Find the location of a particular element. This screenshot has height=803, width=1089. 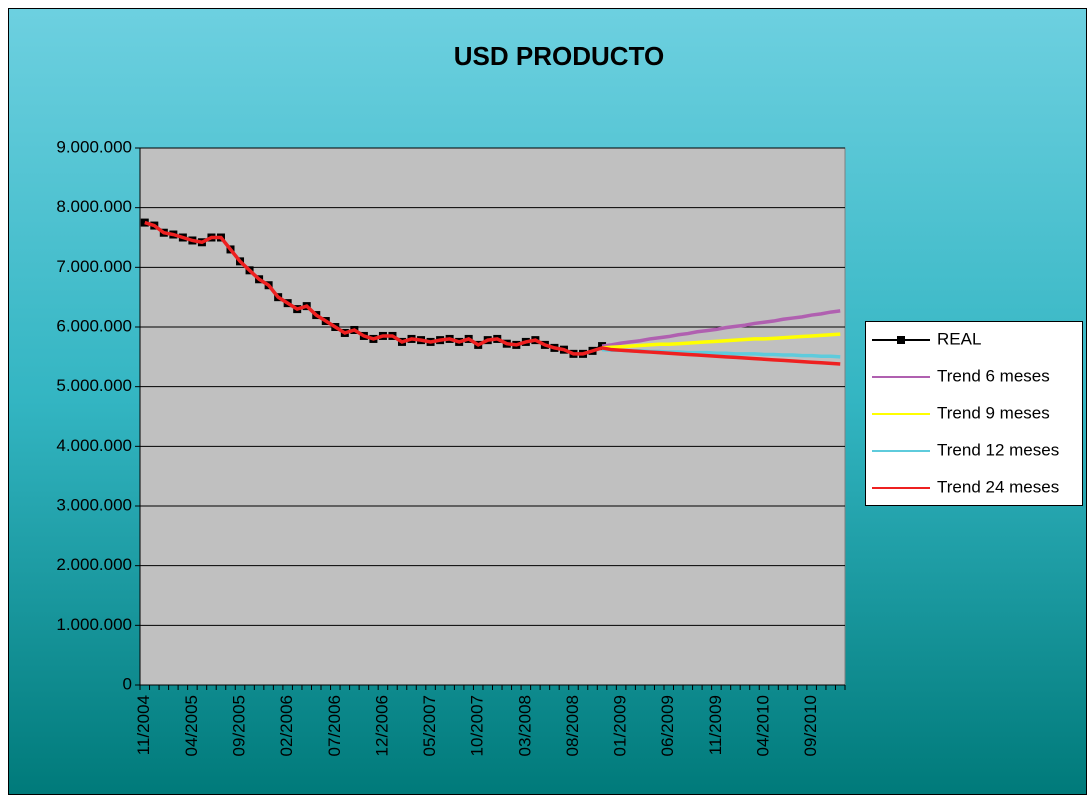

x-tick-label: 11/2009 is located at coordinates (715, 725).